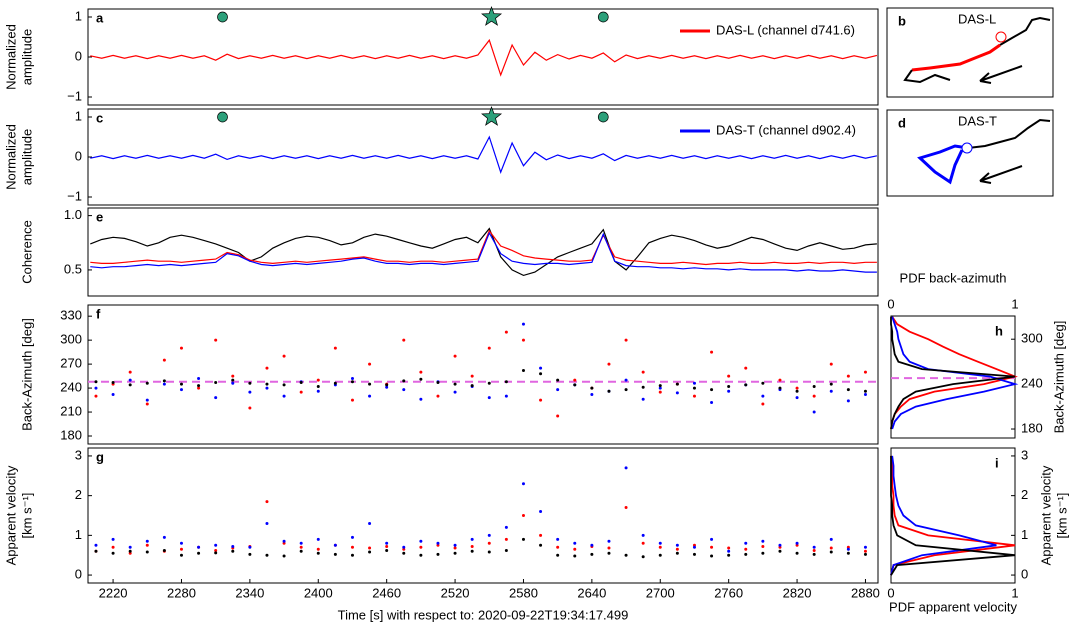 This screenshot has height=626, width=1072. What do you see at coordinates (249, 592) in the screenshot?
I see `x-tick-label: 2340` at bounding box center [249, 592].